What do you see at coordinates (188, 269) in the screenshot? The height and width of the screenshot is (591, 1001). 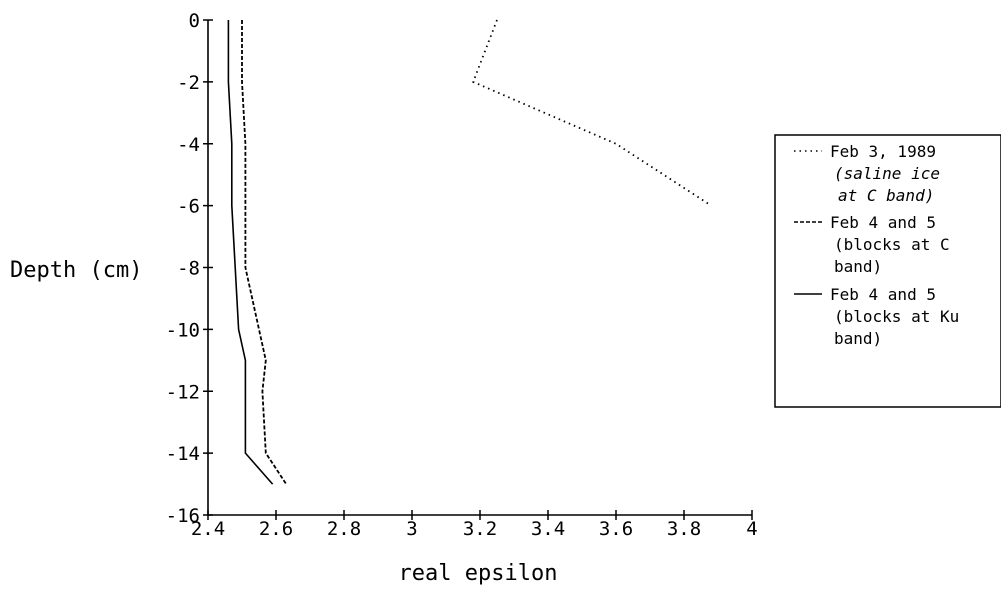 I see `y-tick-label: -8` at bounding box center [188, 269].